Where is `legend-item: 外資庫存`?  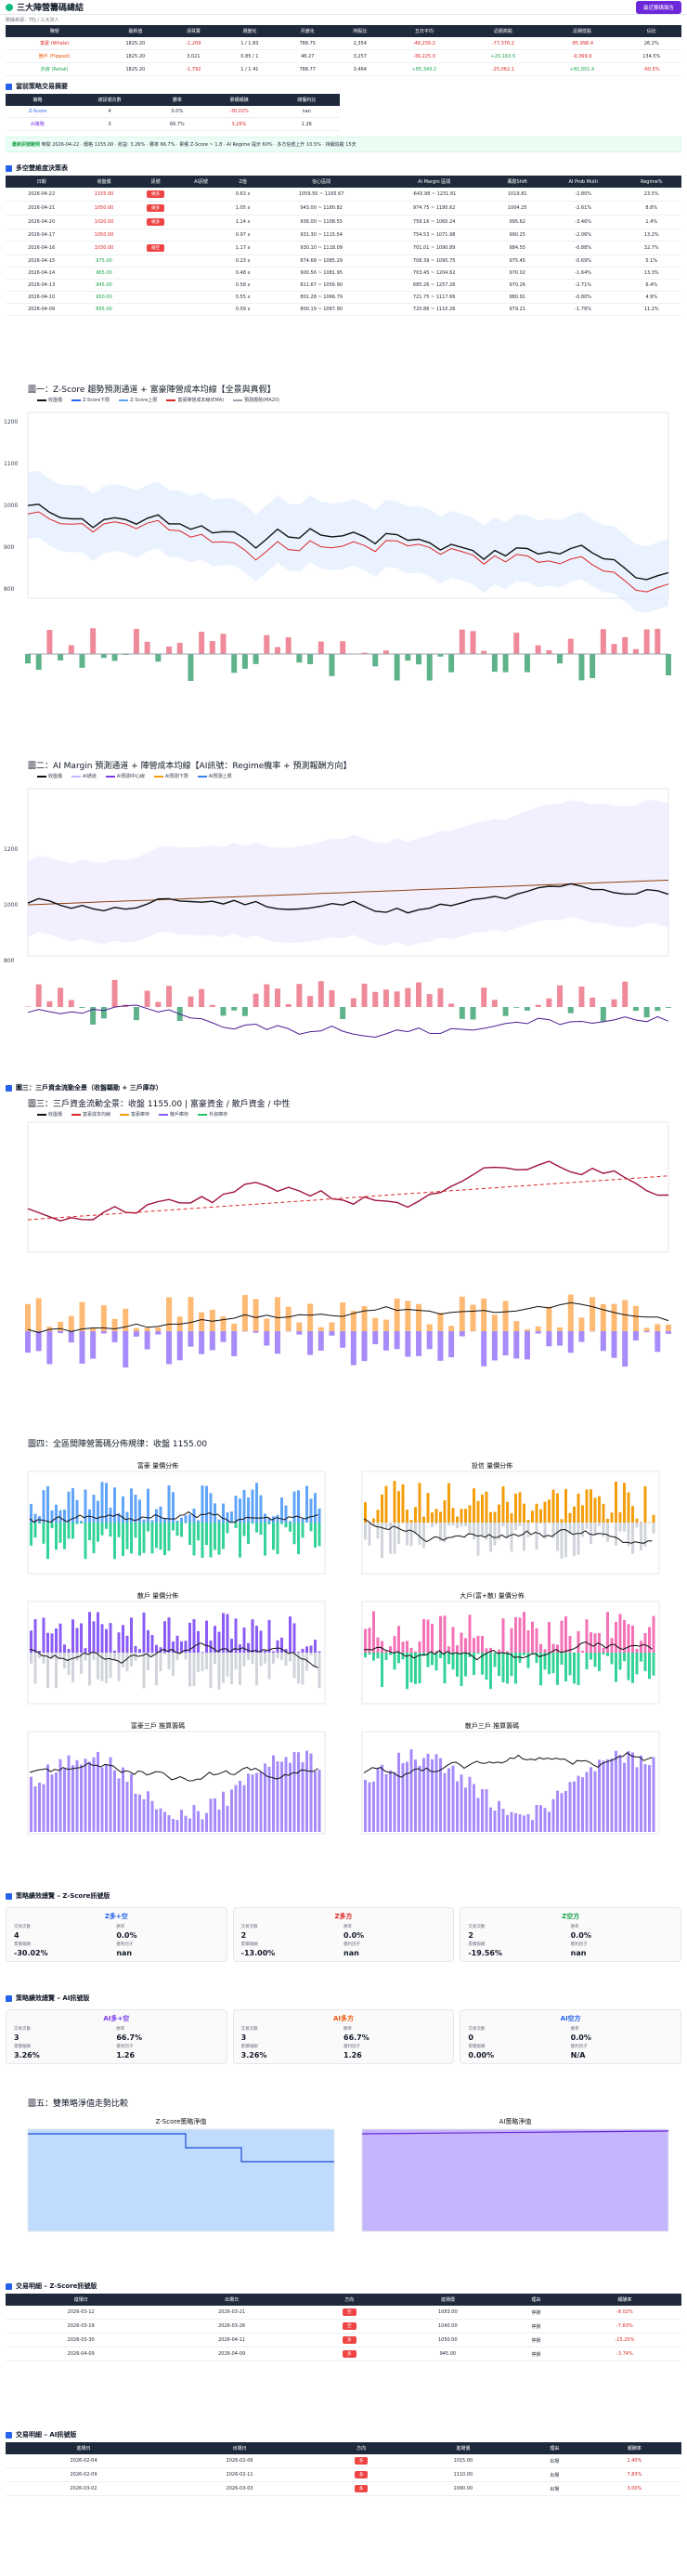 legend-item: 外資庫存 is located at coordinates (212, 1115).